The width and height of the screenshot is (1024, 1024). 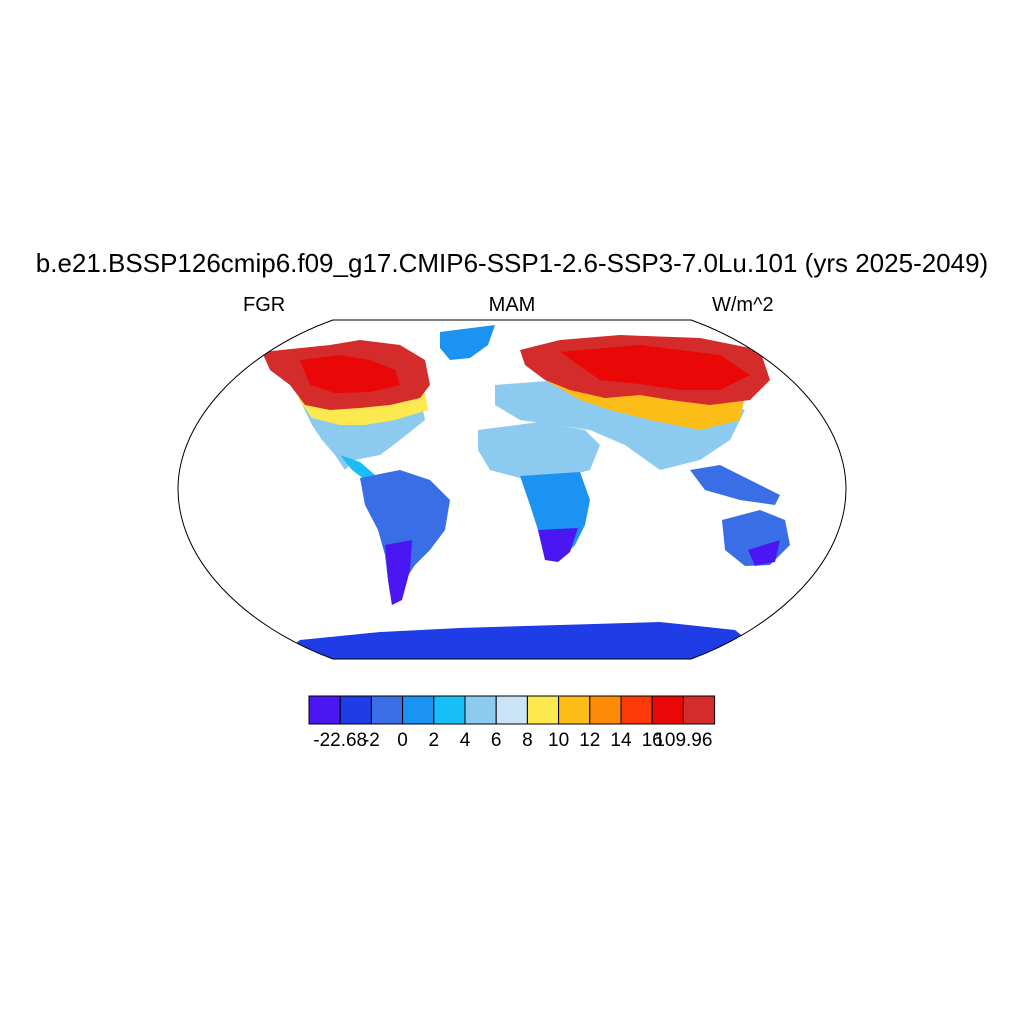 I want to click on colorbar-tick-label: 8, so click(x=527, y=740).